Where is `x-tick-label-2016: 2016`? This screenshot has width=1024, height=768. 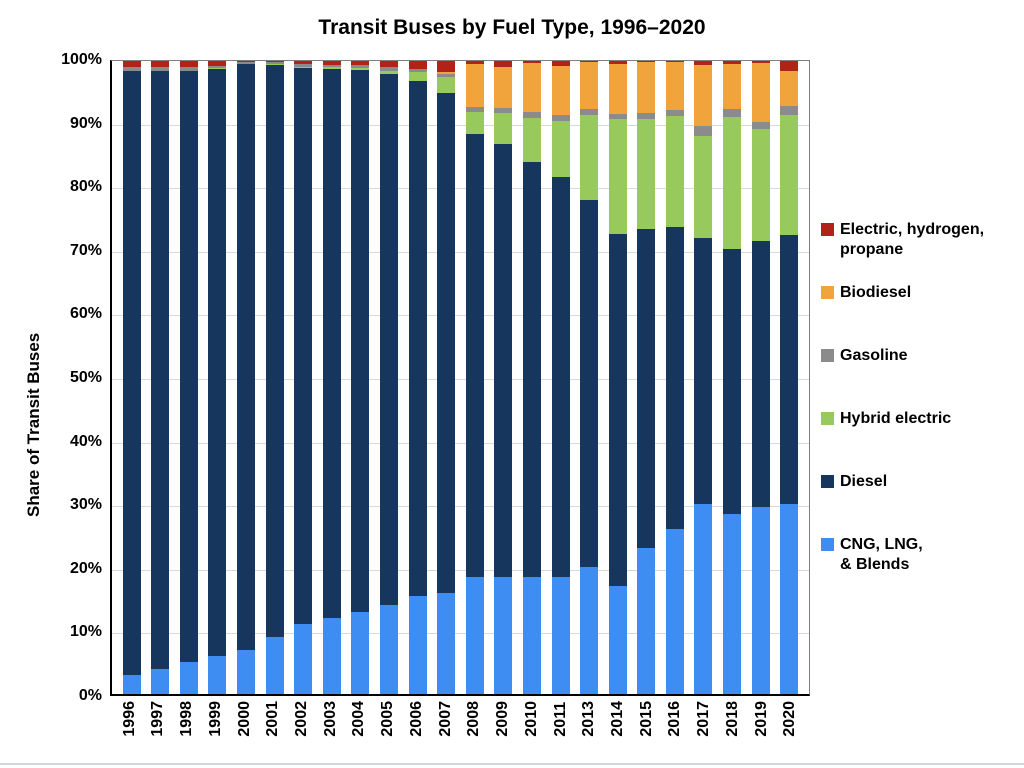
x-tick-label-2016: 2016 is located at coordinates (675, 719).